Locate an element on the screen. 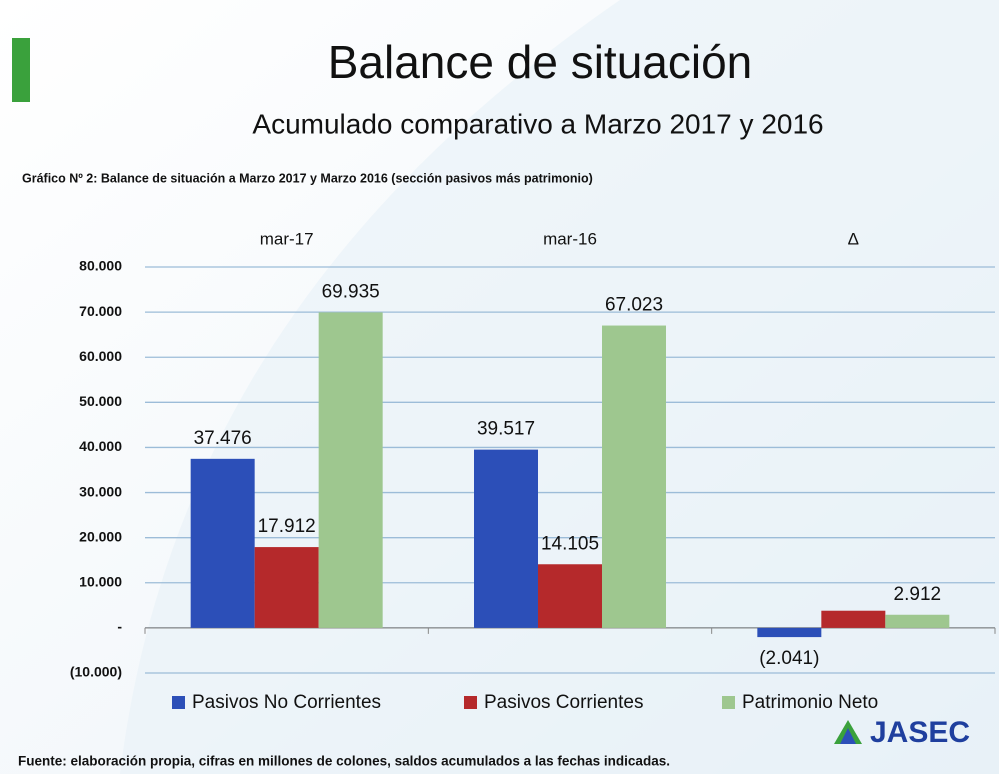  y-tick-label: 50.000 is located at coordinates (100, 401).